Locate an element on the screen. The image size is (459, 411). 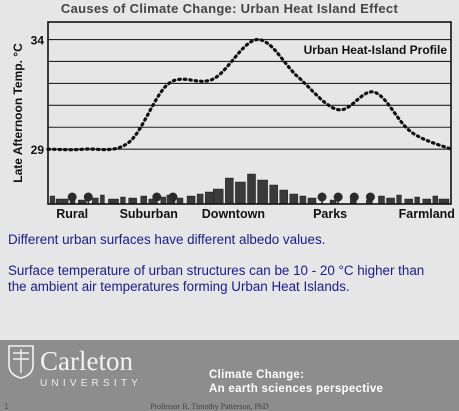
y-tick-label: 29 is located at coordinates (38, 150).